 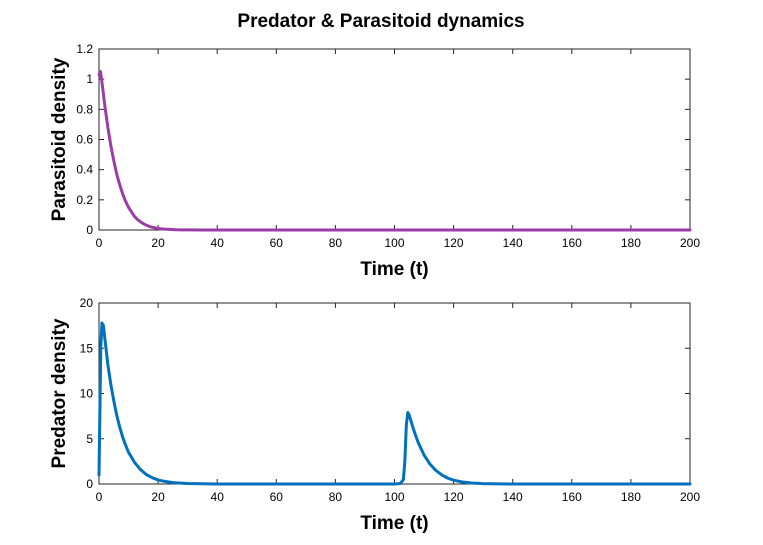 I want to click on parasitoid-xtick-label: 200, so click(x=690, y=243).